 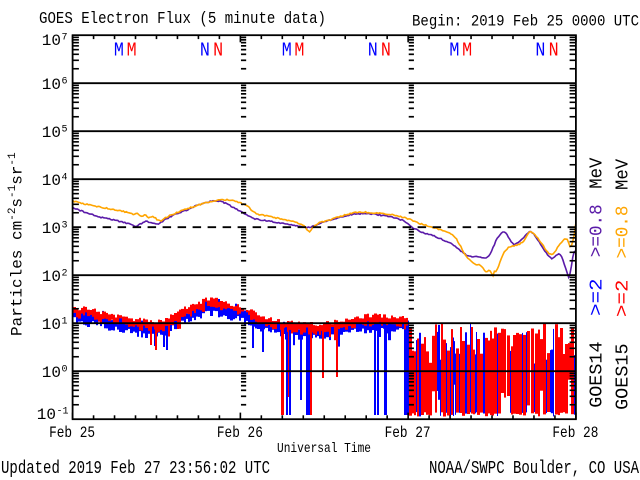 What do you see at coordinates (623, 376) in the screenshot?
I see `svg-text: GOES15` at bounding box center [623, 376].